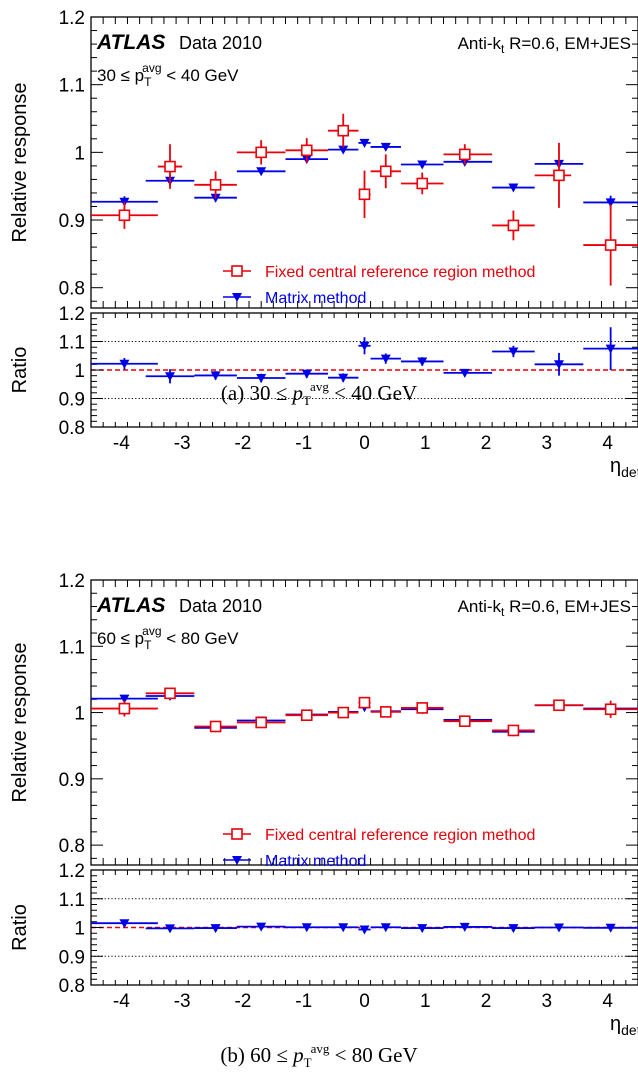 This screenshot has height=1081, width=638. What do you see at coordinates (400, 835) in the screenshot?
I see `legend-label-fixed-central: Fixed central reference region method` at bounding box center [400, 835].